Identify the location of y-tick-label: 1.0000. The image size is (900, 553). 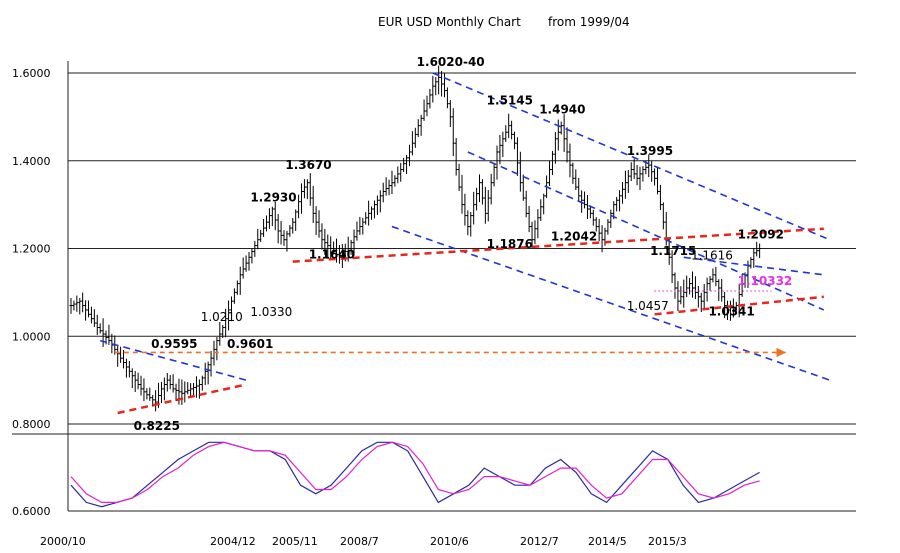
(31, 336).